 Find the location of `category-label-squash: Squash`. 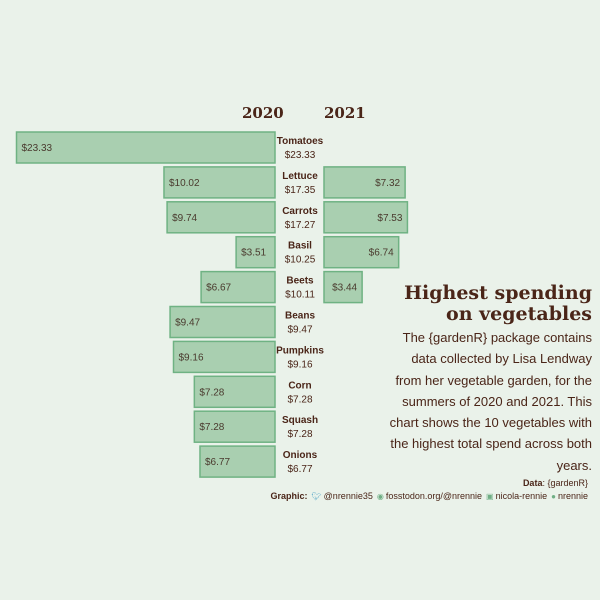

category-label-squash: Squash is located at coordinates (300, 420).